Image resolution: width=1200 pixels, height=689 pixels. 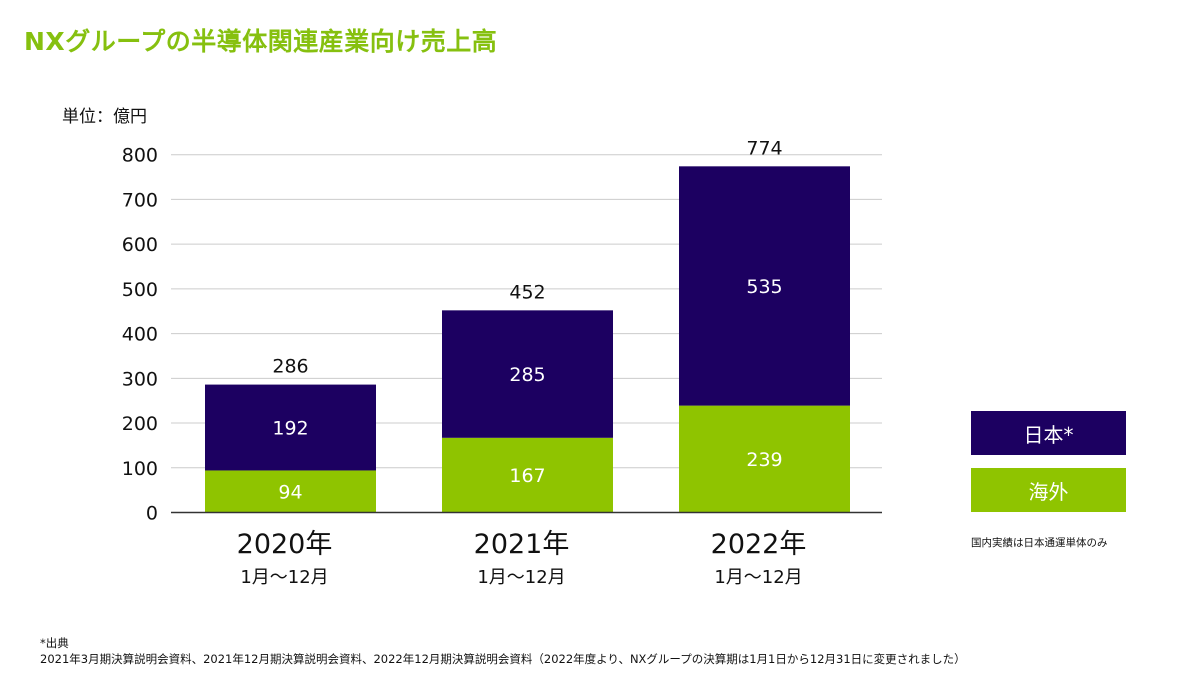 I want to click on footnote-heading: *出典, so click(x=54, y=643).